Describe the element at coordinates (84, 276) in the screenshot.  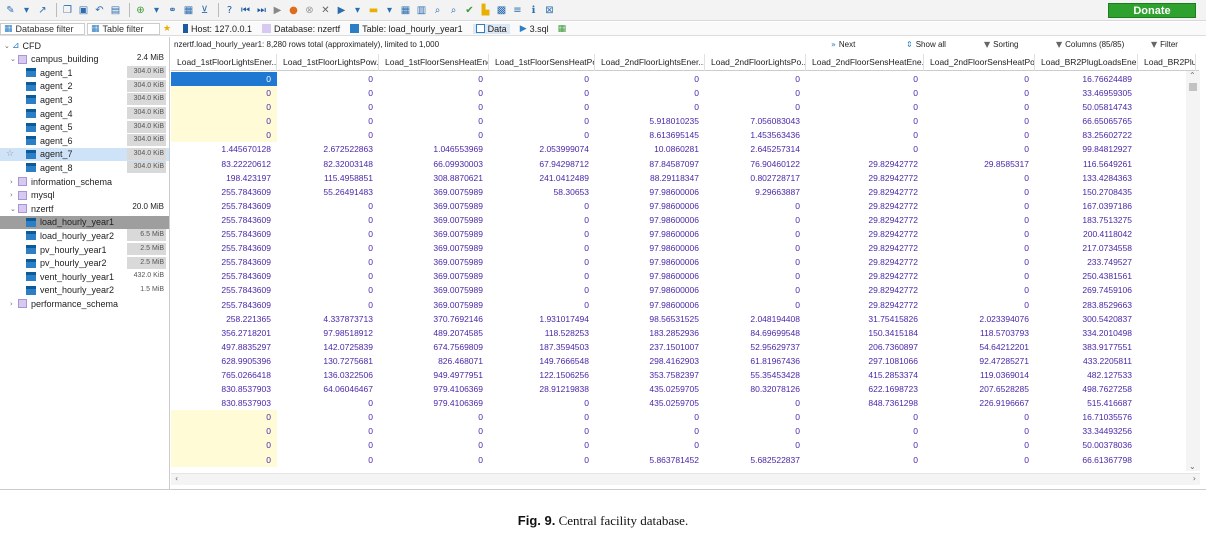
I see `tree-table-nzertf: vent_hourly_year1 432.0 KiB` at that location.